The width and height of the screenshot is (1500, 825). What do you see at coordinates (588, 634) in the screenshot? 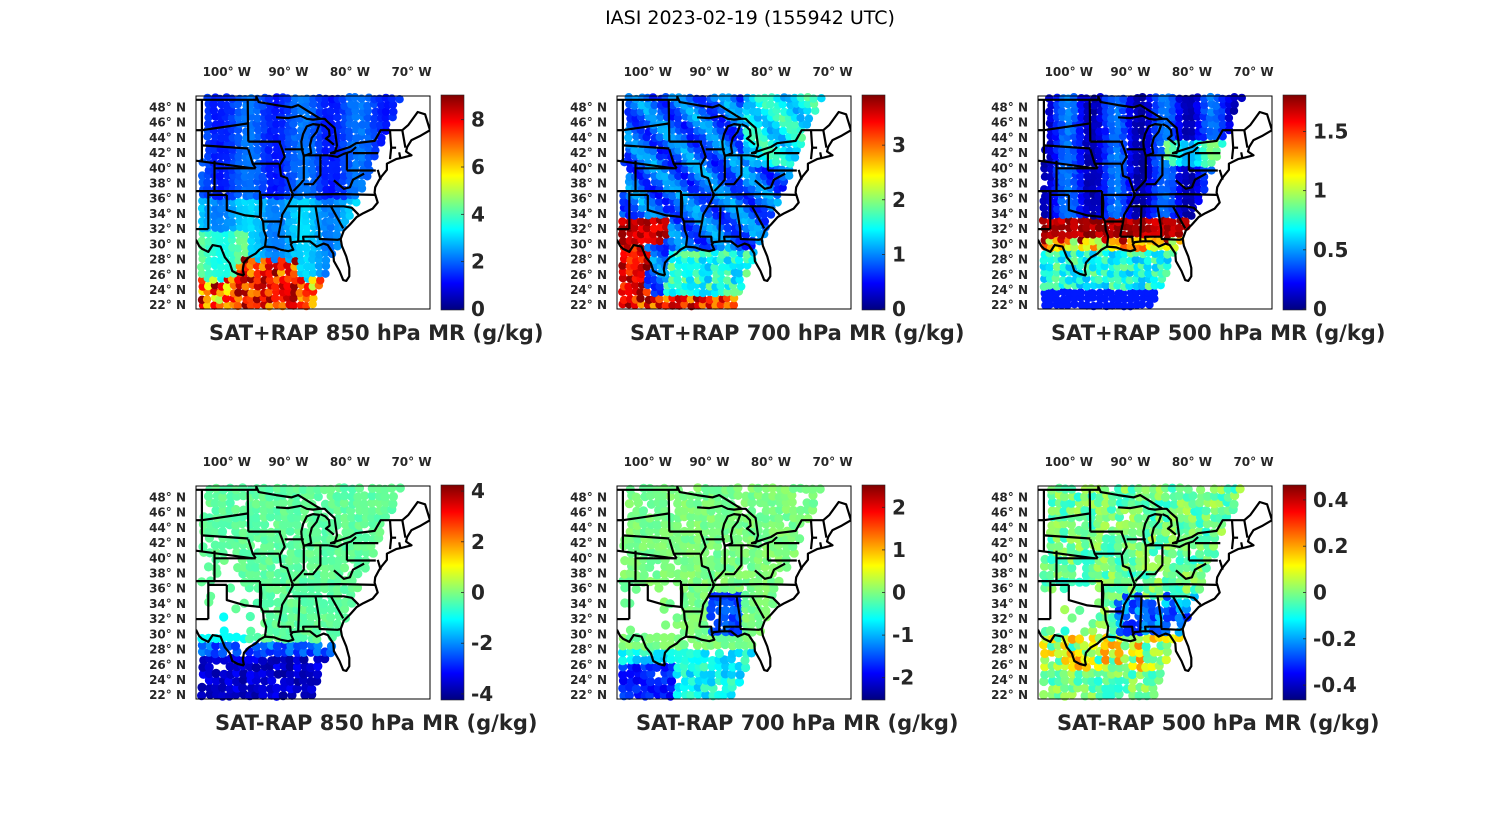
I see `y-tick-label: 30° N` at bounding box center [588, 634].